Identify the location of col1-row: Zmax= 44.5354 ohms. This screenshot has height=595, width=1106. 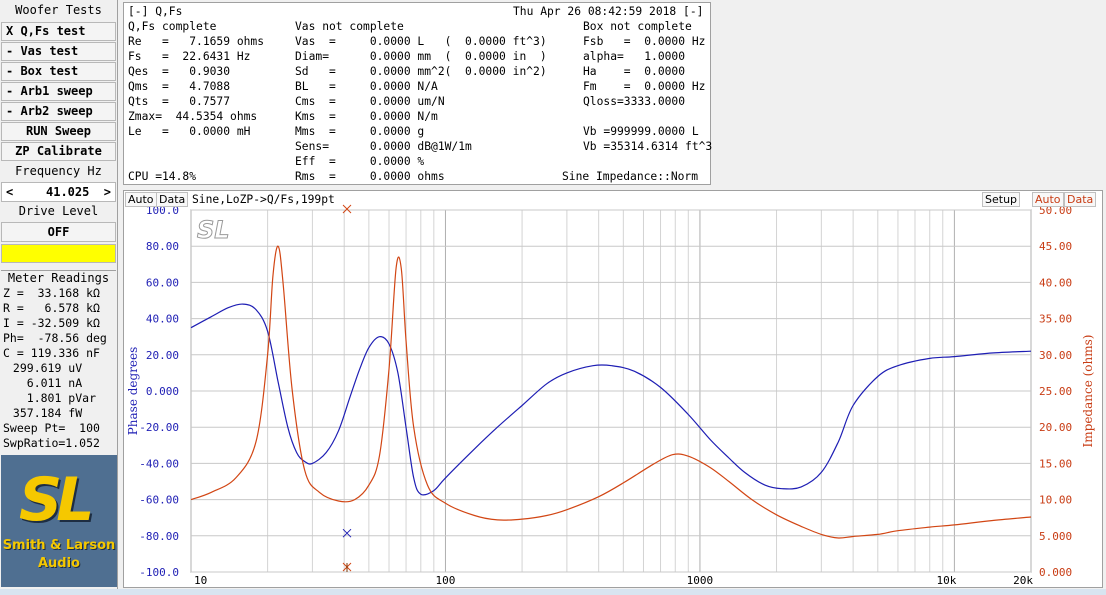
(193, 116).